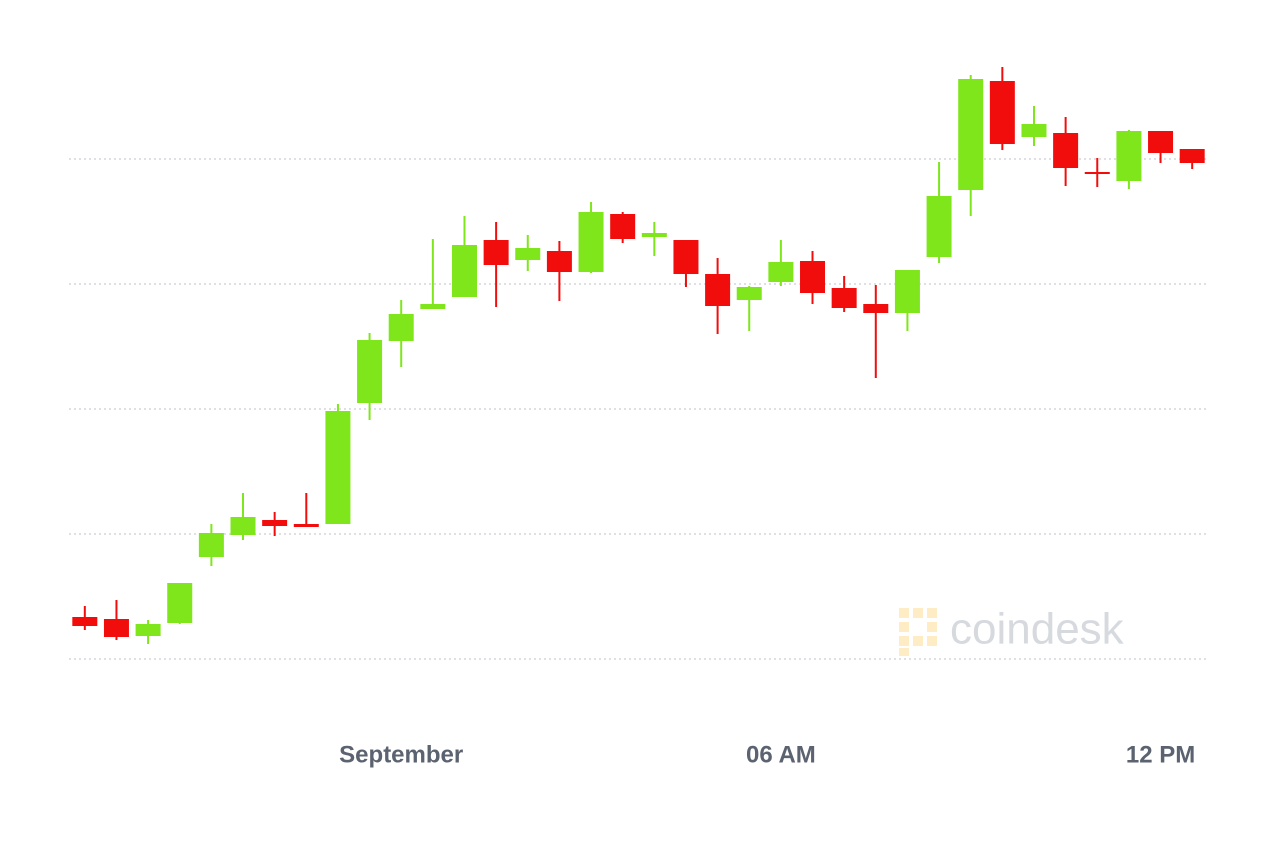  I want to click on x-tick-label: 12 PM, so click(1160, 754).